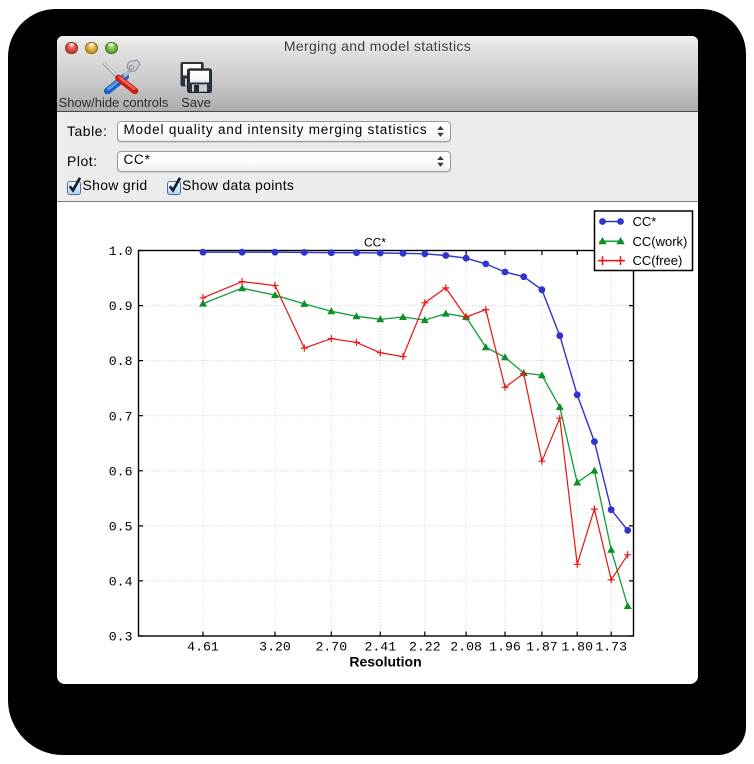 This screenshot has height=764, width=754. What do you see at coordinates (121, 361) in the screenshot?
I see `svg-text: 0.8` at bounding box center [121, 361].